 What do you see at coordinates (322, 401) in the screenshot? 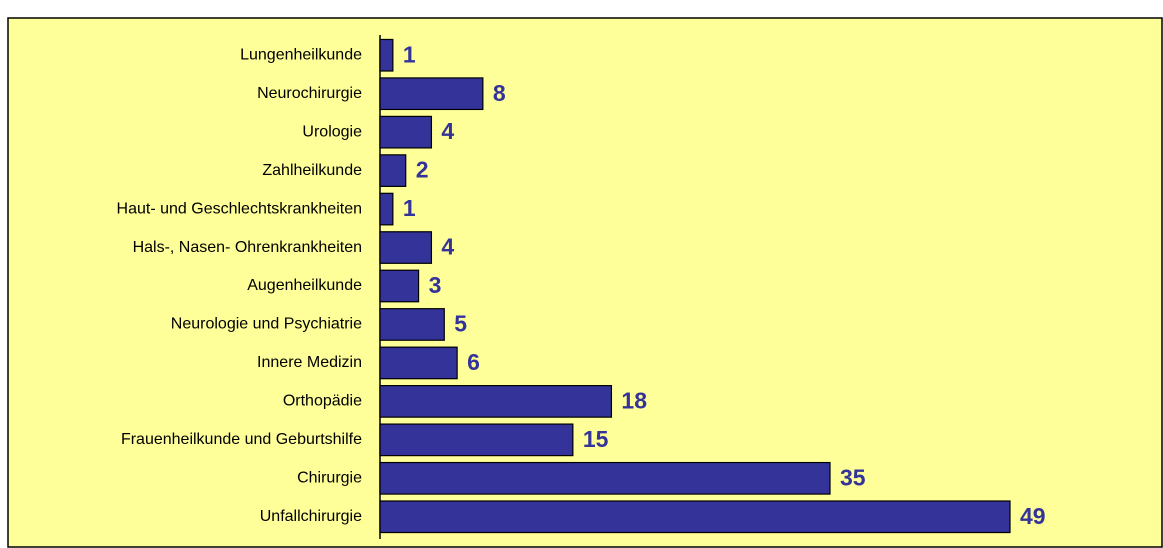
I see `category-label: Orthopädie` at bounding box center [322, 401].